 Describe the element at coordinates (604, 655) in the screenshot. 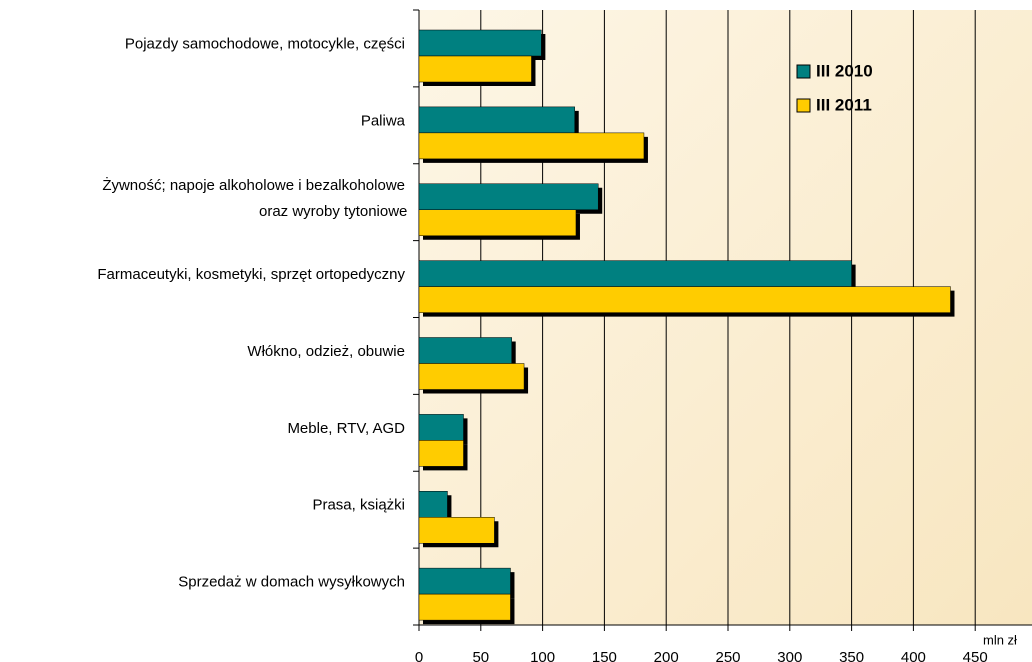

I see `x-tick-label: 150` at that location.